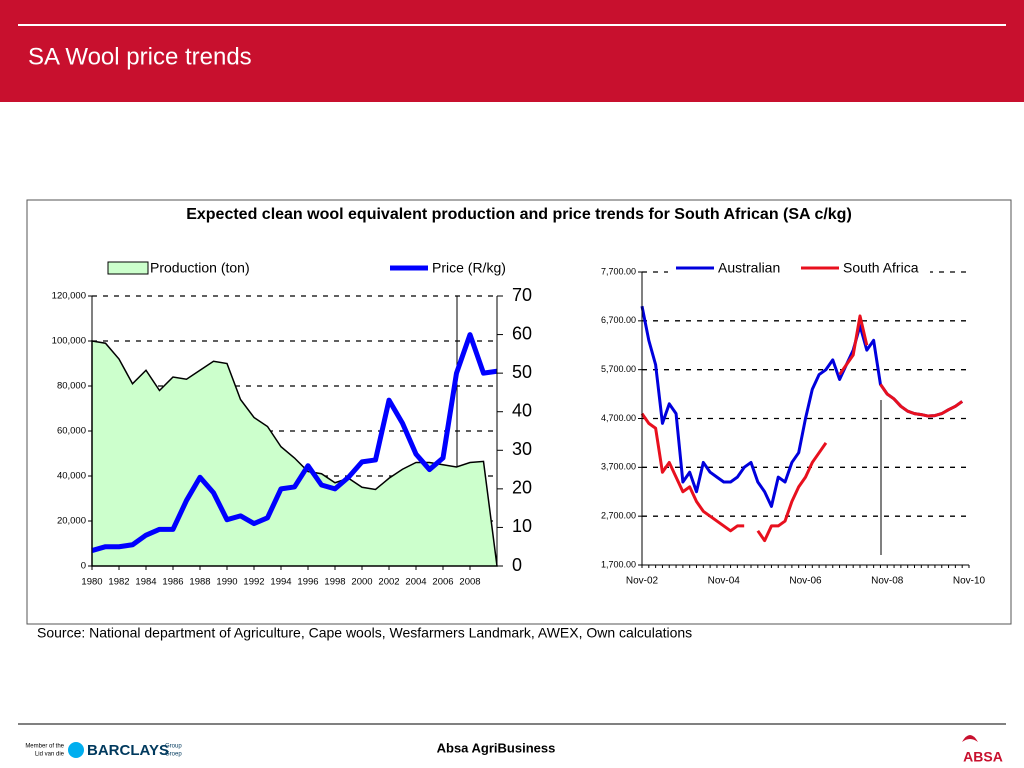 Image resolution: width=1024 pixels, height=768 pixels. Describe the element at coordinates (173, 755) in the screenshot. I see `logo-text: Groep` at that location.